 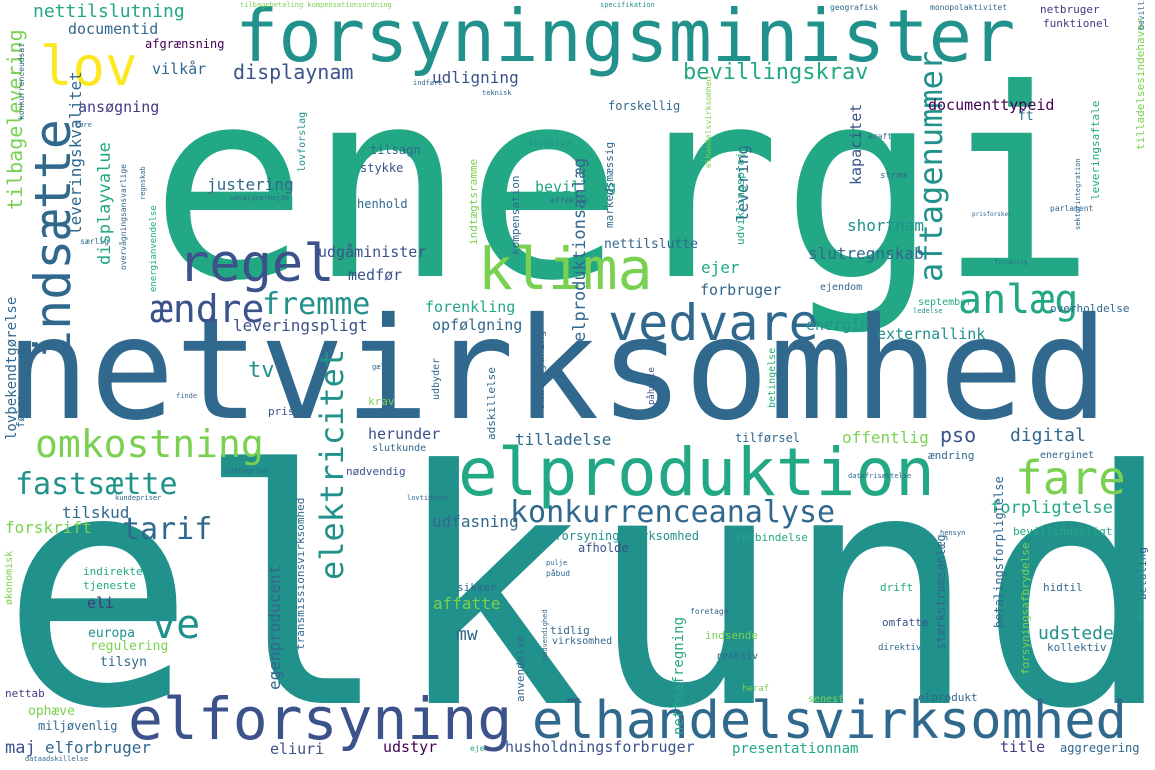 What do you see at coordinates (320, 719) in the screenshot?
I see `word-elforsyning: elforsyning` at bounding box center [320, 719].